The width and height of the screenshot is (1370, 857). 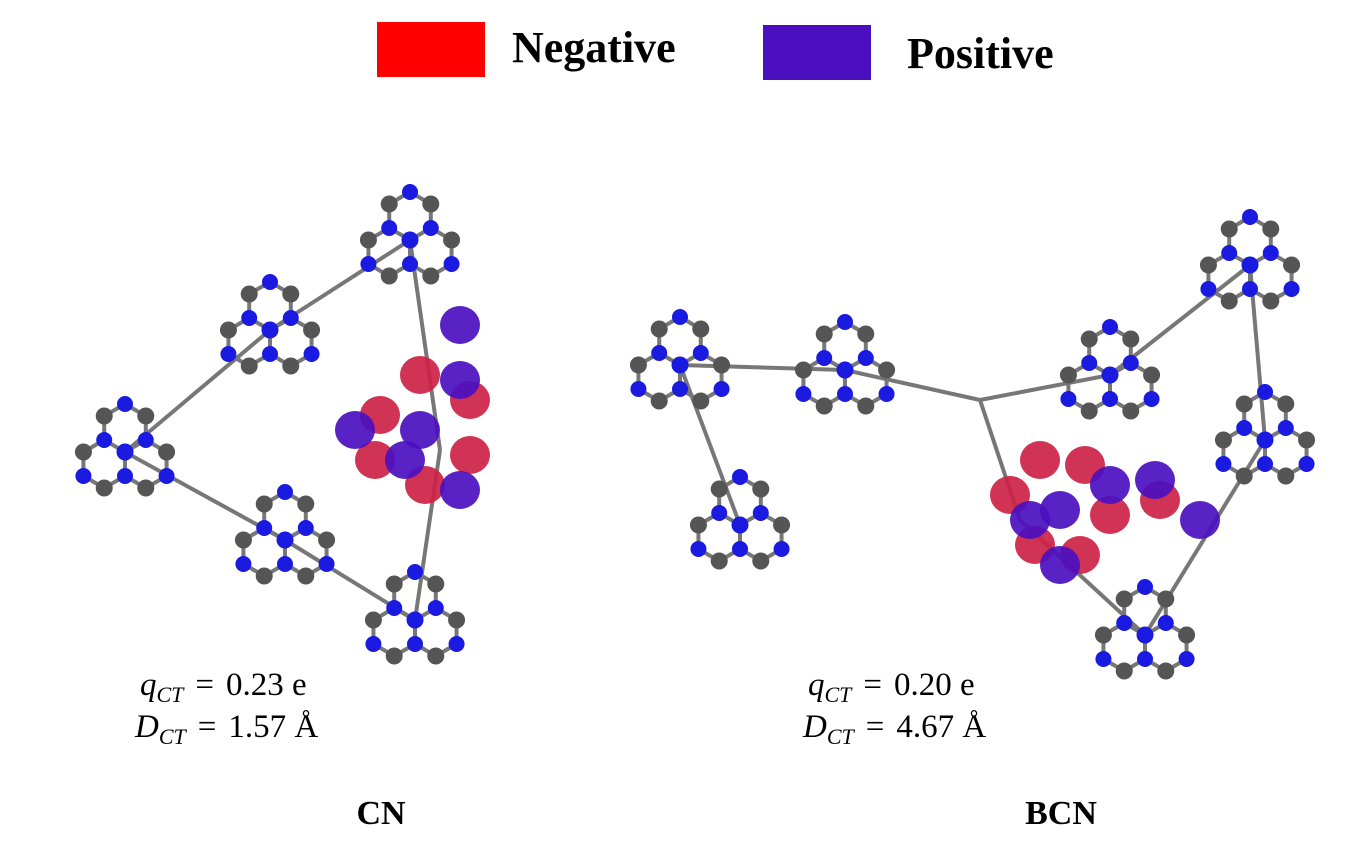 What do you see at coordinates (934, 685) in the screenshot?
I see `value: 0.20 e` at bounding box center [934, 685].